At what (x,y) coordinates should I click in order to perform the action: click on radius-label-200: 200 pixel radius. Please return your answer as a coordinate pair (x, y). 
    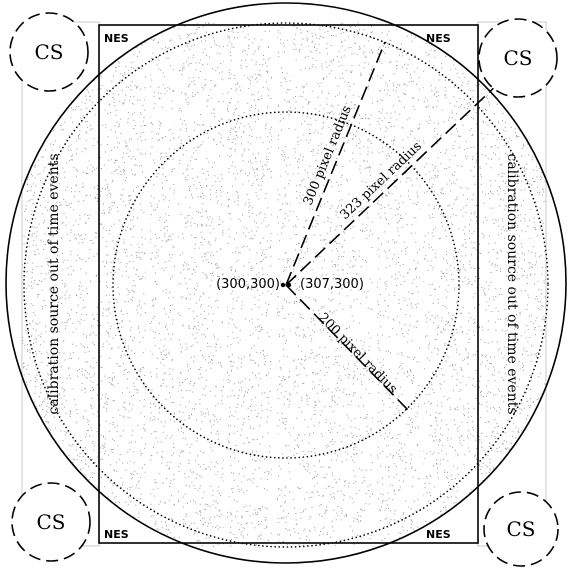
    Looking at the image, I should click on (357, 353).